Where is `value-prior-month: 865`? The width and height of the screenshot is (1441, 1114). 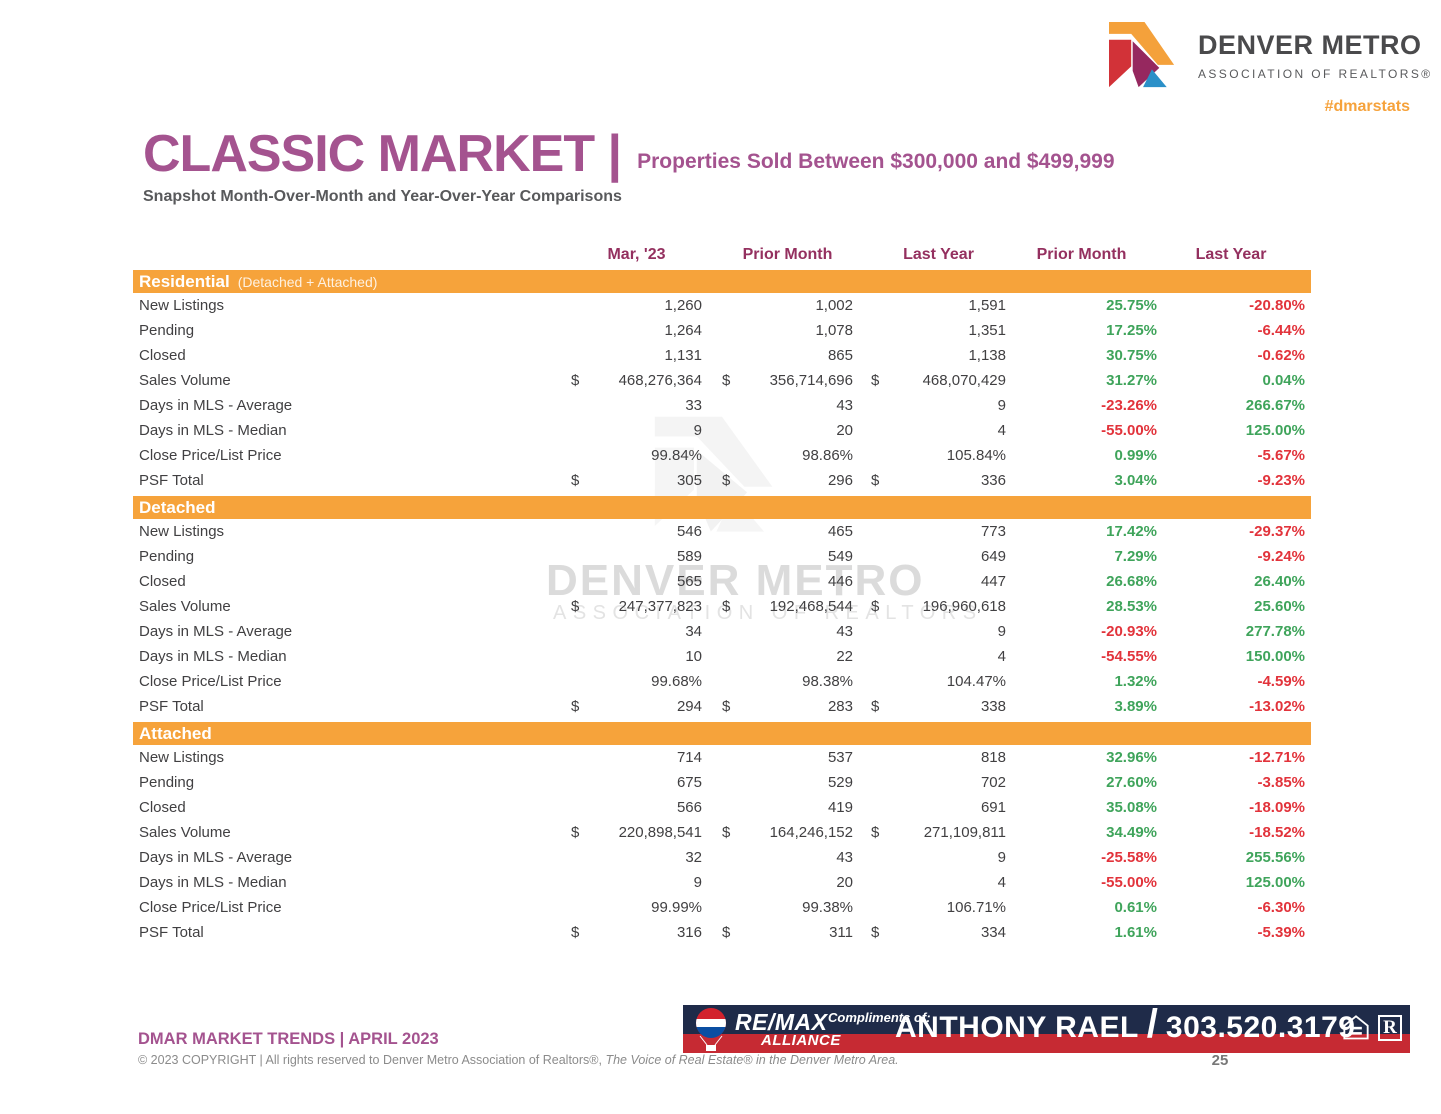
value-prior-month: 865 is located at coordinates (840, 355).